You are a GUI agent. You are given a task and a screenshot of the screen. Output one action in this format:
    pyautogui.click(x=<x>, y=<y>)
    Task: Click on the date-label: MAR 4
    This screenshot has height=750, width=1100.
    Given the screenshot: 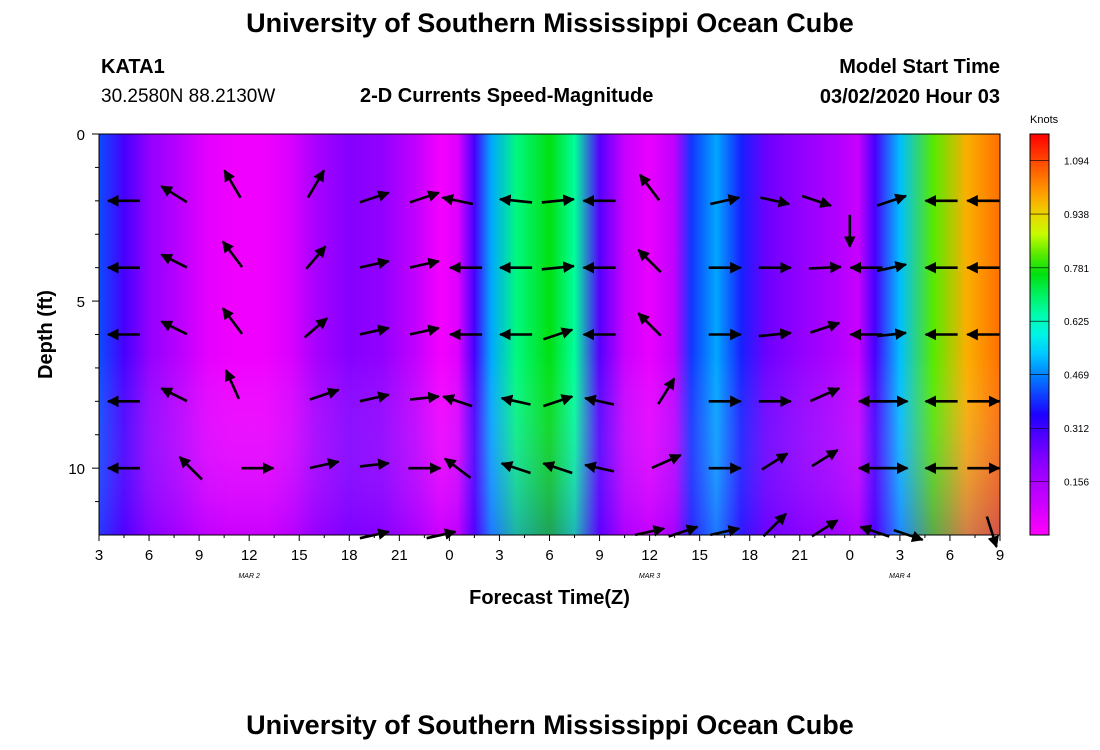 What is the action you would take?
    pyautogui.click(x=900, y=576)
    